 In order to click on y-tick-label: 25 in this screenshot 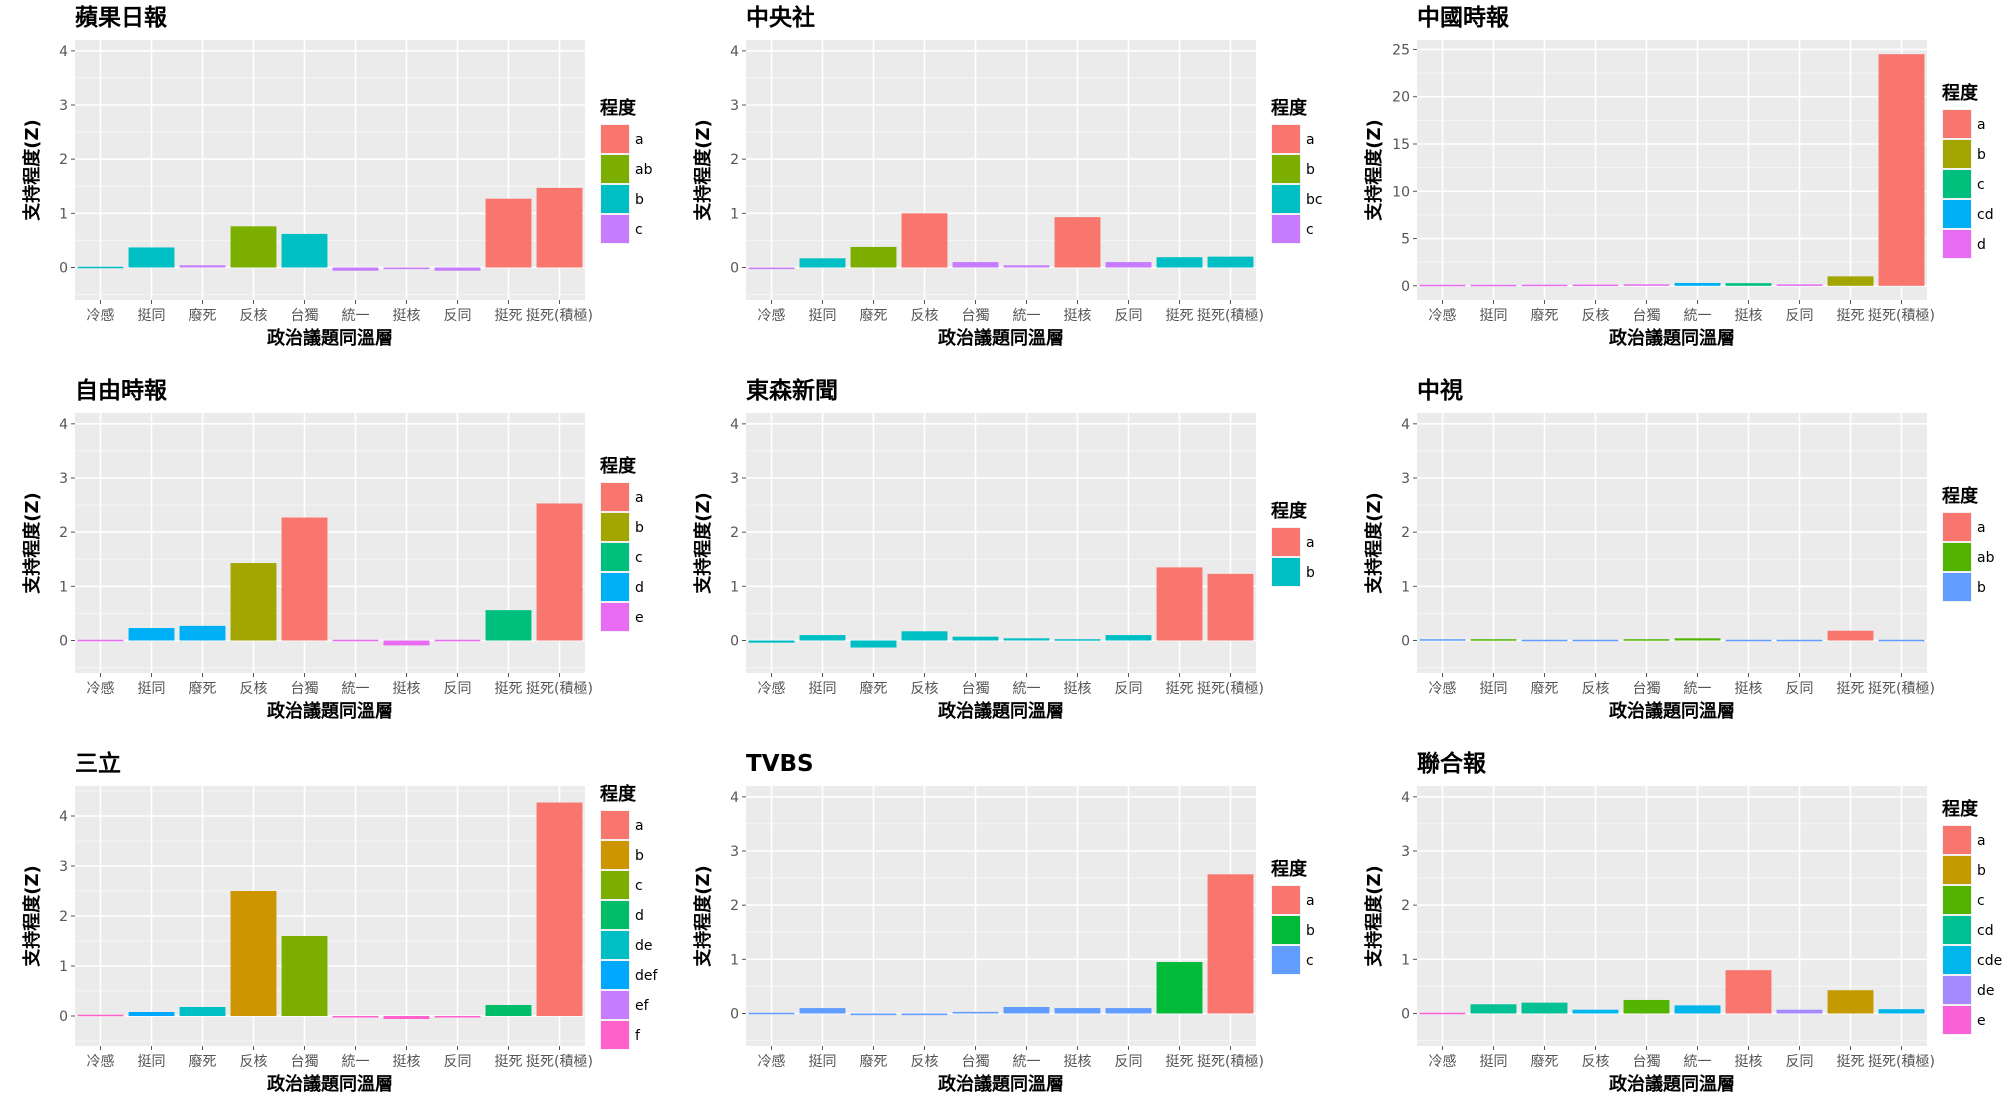, I will do `click(1401, 50)`.